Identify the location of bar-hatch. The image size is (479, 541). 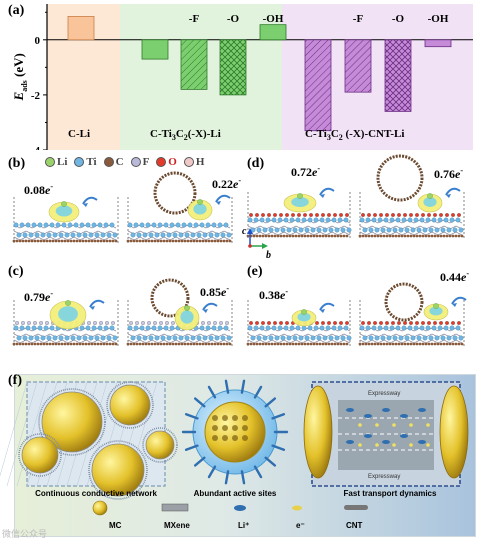
(318, 85).